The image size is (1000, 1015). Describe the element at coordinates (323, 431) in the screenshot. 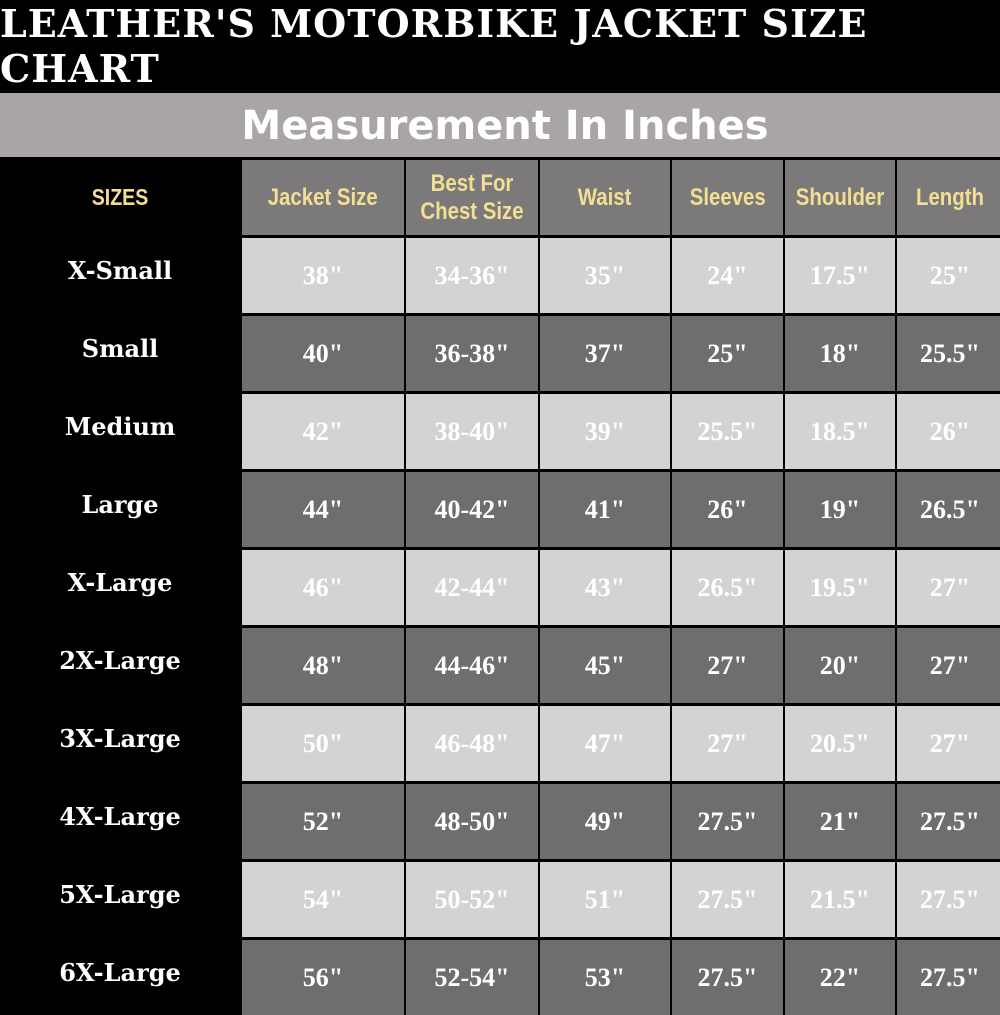

I see `table-cell: 42"` at that location.